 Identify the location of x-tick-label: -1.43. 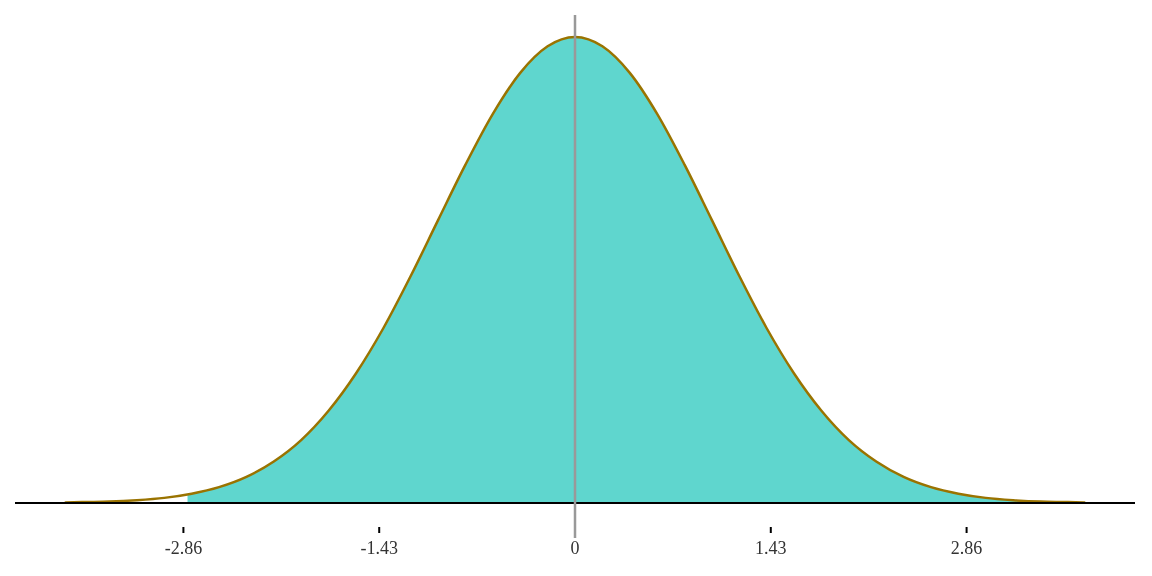
(379, 548).